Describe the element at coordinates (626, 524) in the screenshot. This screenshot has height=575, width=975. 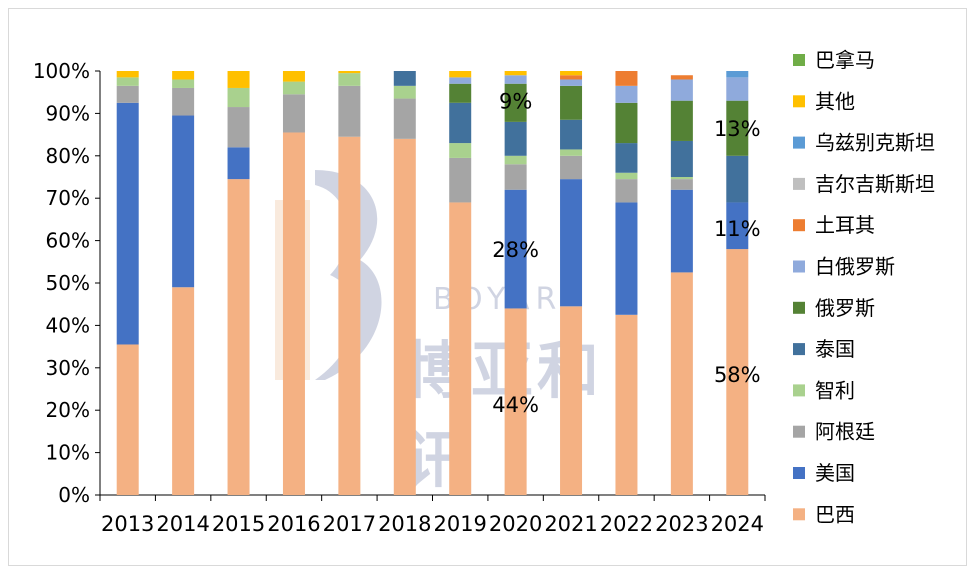
I see `x-tick-label: 2022` at that location.